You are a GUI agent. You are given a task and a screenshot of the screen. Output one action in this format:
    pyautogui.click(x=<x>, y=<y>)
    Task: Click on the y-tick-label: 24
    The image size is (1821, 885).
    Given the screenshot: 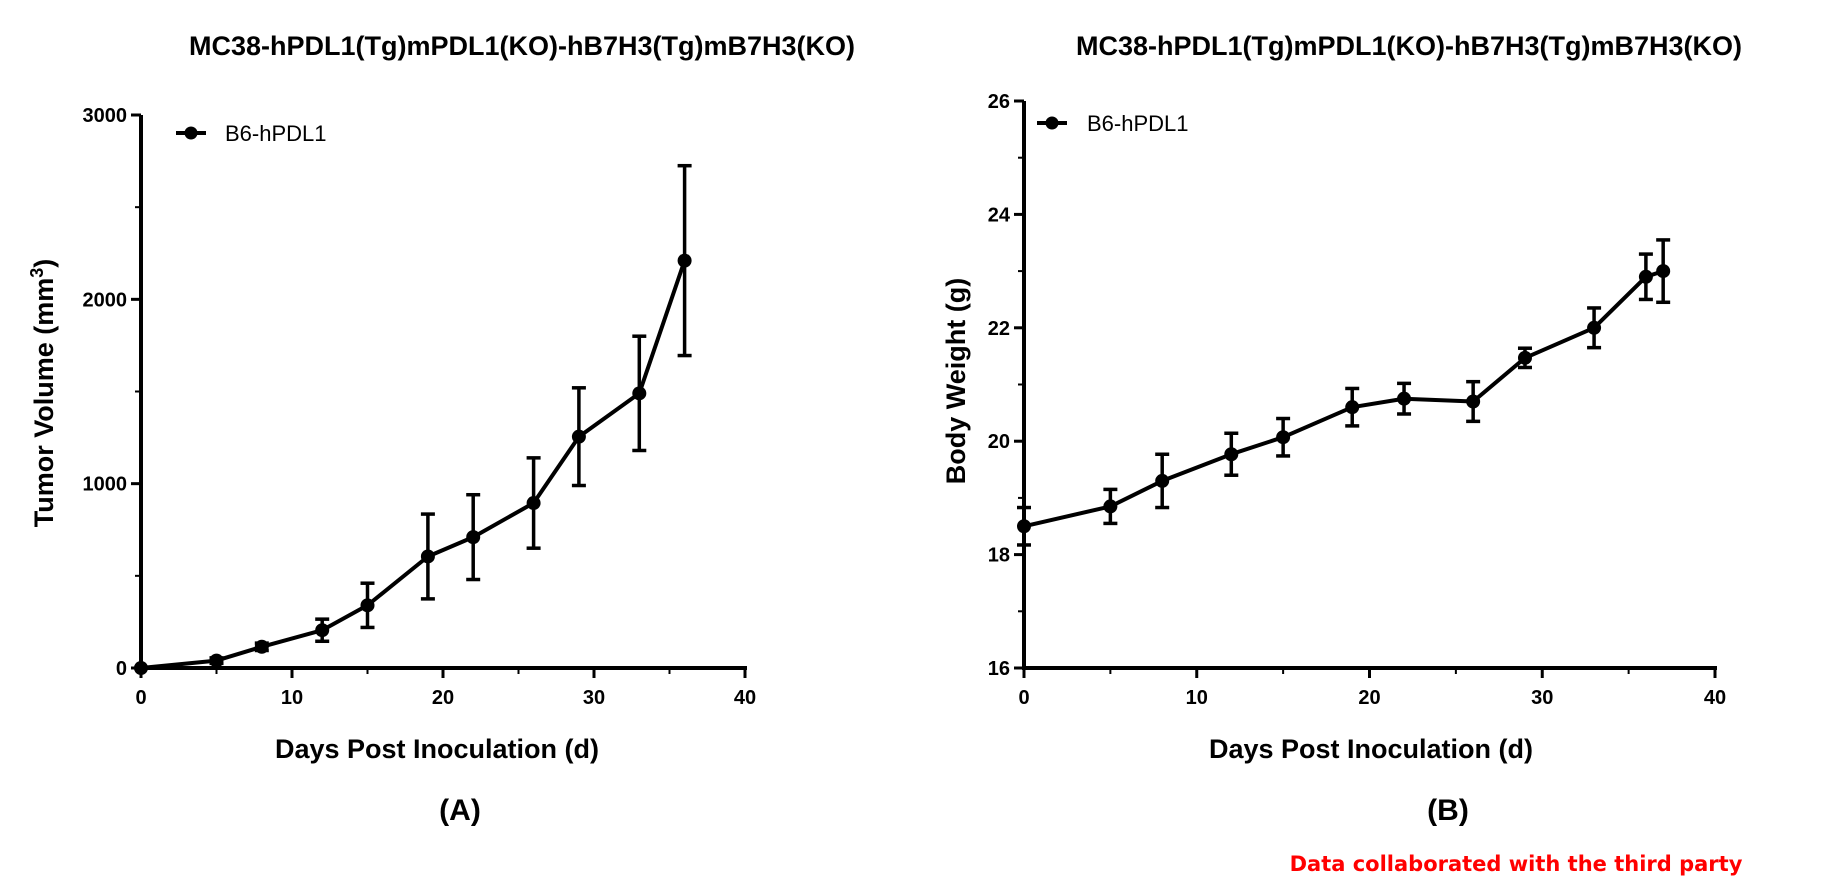 What is the action you would take?
    pyautogui.click(x=999, y=215)
    